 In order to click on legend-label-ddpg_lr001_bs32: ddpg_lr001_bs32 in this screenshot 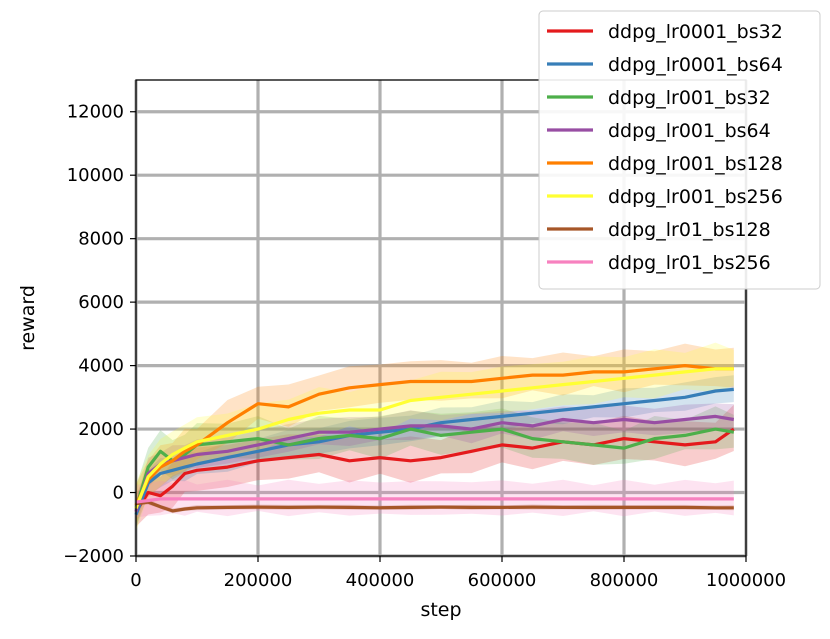, I will do `click(689, 98)`.